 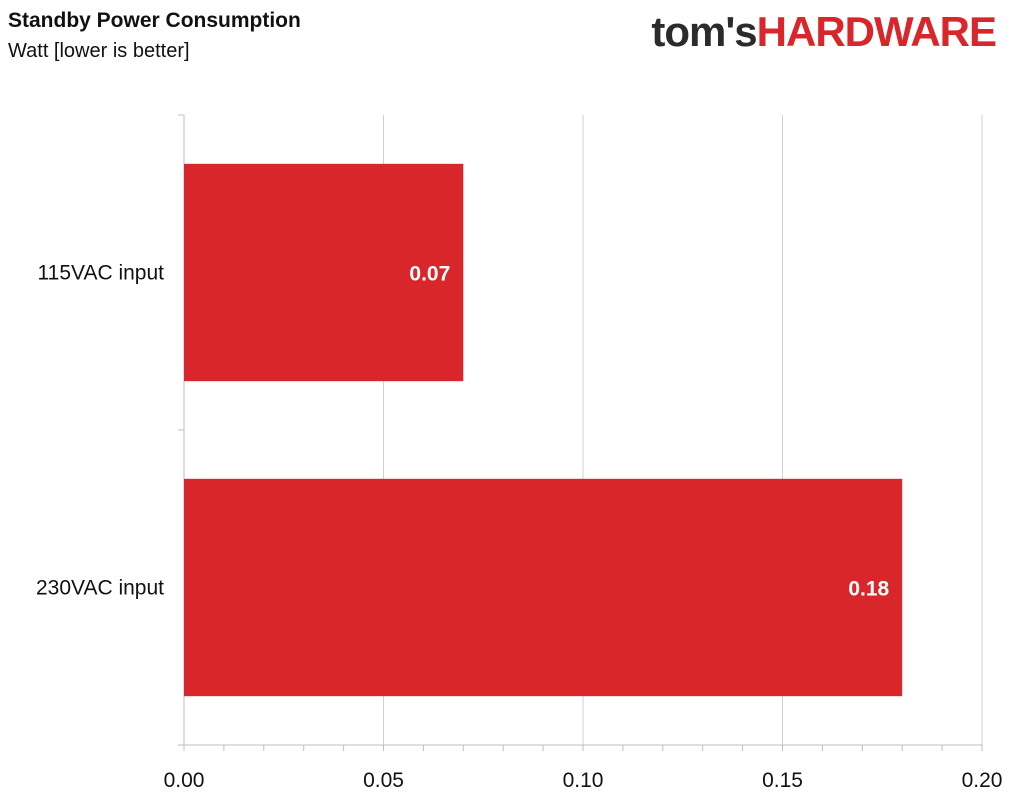 What do you see at coordinates (782, 780) in the screenshot?
I see `x-tick-label: 0.15` at bounding box center [782, 780].